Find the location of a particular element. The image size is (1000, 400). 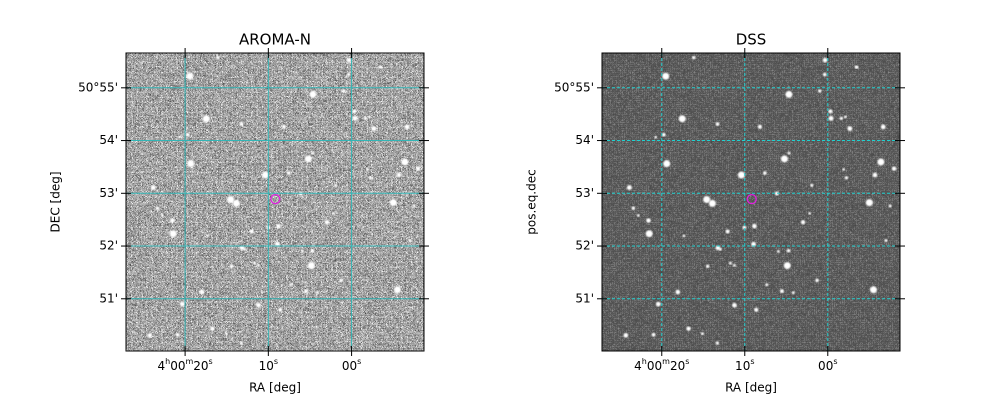

target-marker is located at coordinates (275, 199).